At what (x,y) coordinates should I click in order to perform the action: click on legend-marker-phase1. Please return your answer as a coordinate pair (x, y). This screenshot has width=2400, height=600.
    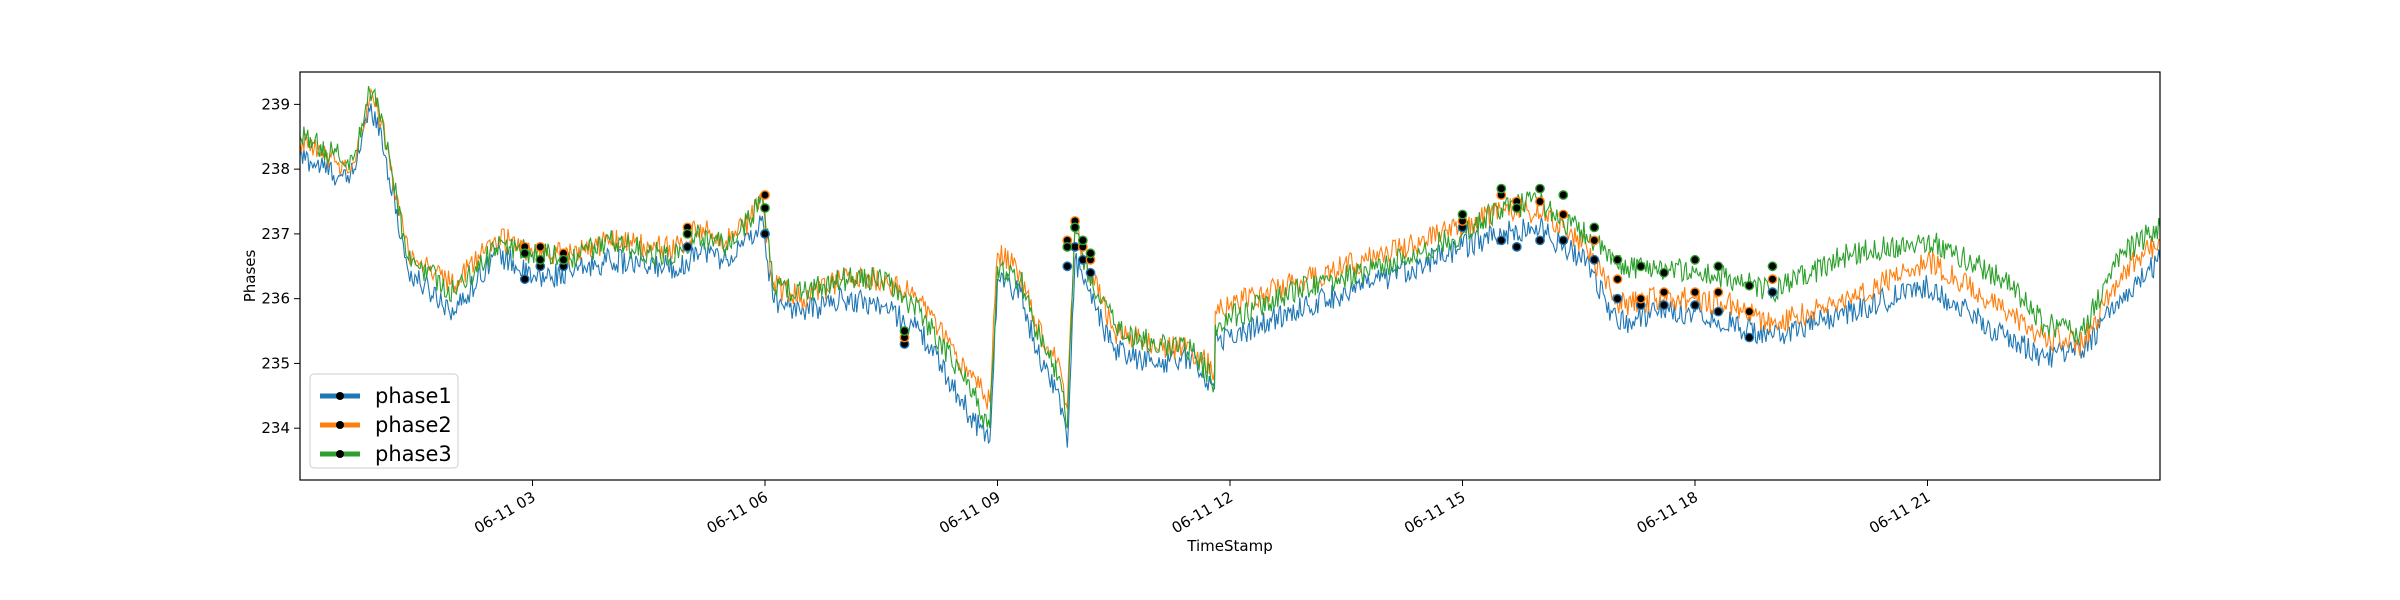
    Looking at the image, I should click on (340, 396).